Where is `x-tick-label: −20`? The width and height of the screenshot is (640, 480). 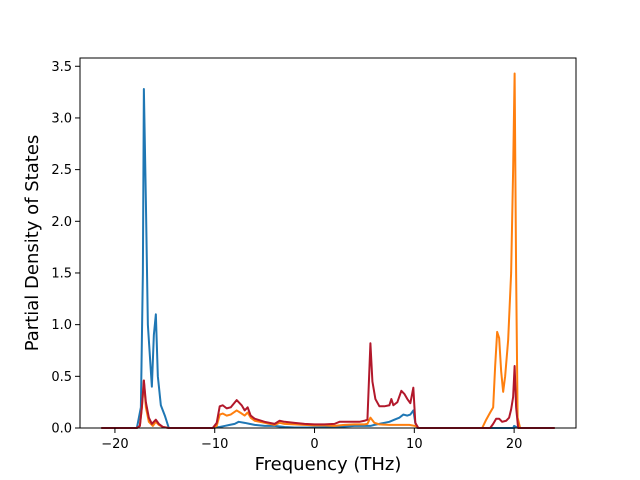 x-tick-label: −20 is located at coordinates (114, 444).